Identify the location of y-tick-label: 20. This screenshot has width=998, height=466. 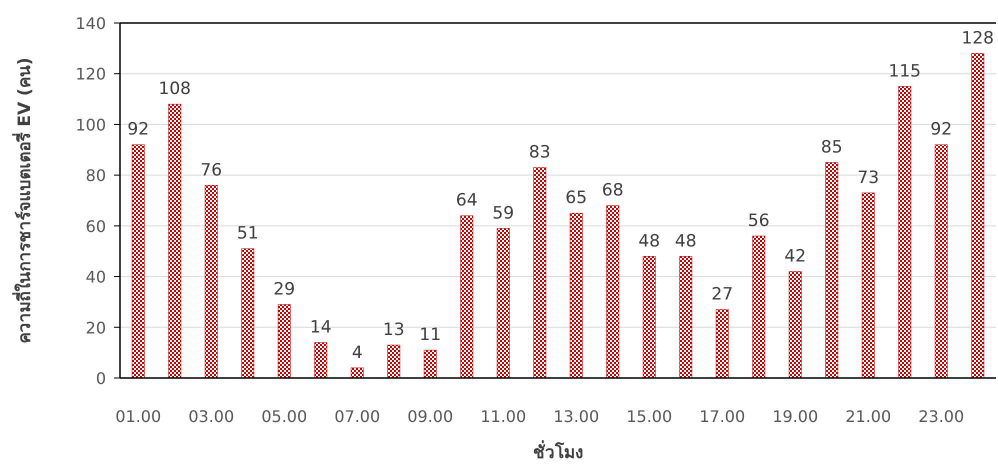
(96, 328).